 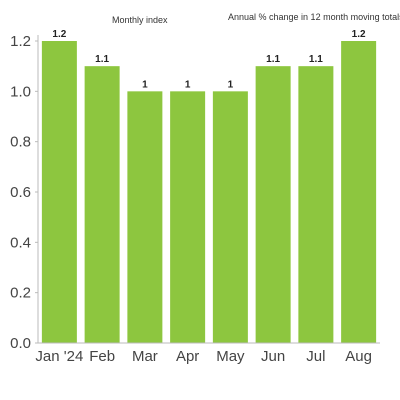 What do you see at coordinates (207, 353) in the screenshot?
I see `x-axis: Jan '24 Feb Mar Apr May Jun Jul Aug` at bounding box center [207, 353].